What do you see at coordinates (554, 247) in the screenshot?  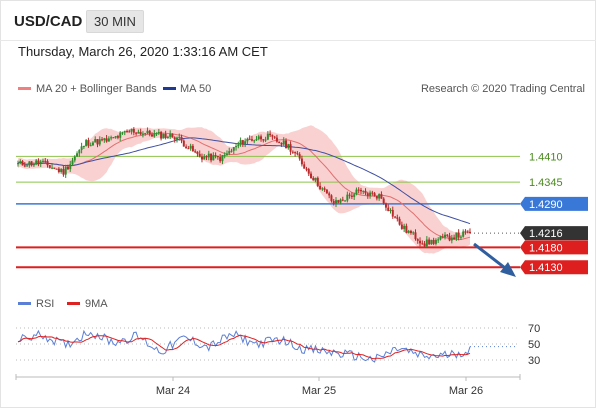 I see `level-tag-support` at bounding box center [554, 247].